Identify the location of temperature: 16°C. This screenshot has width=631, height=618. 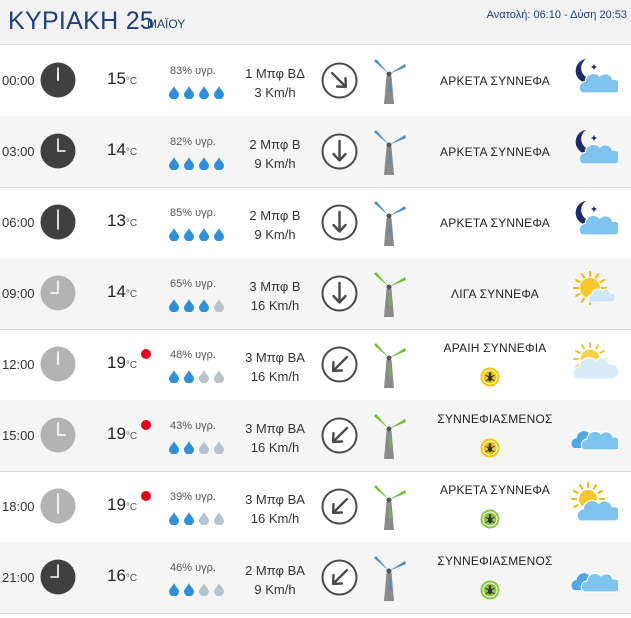
(122, 576).